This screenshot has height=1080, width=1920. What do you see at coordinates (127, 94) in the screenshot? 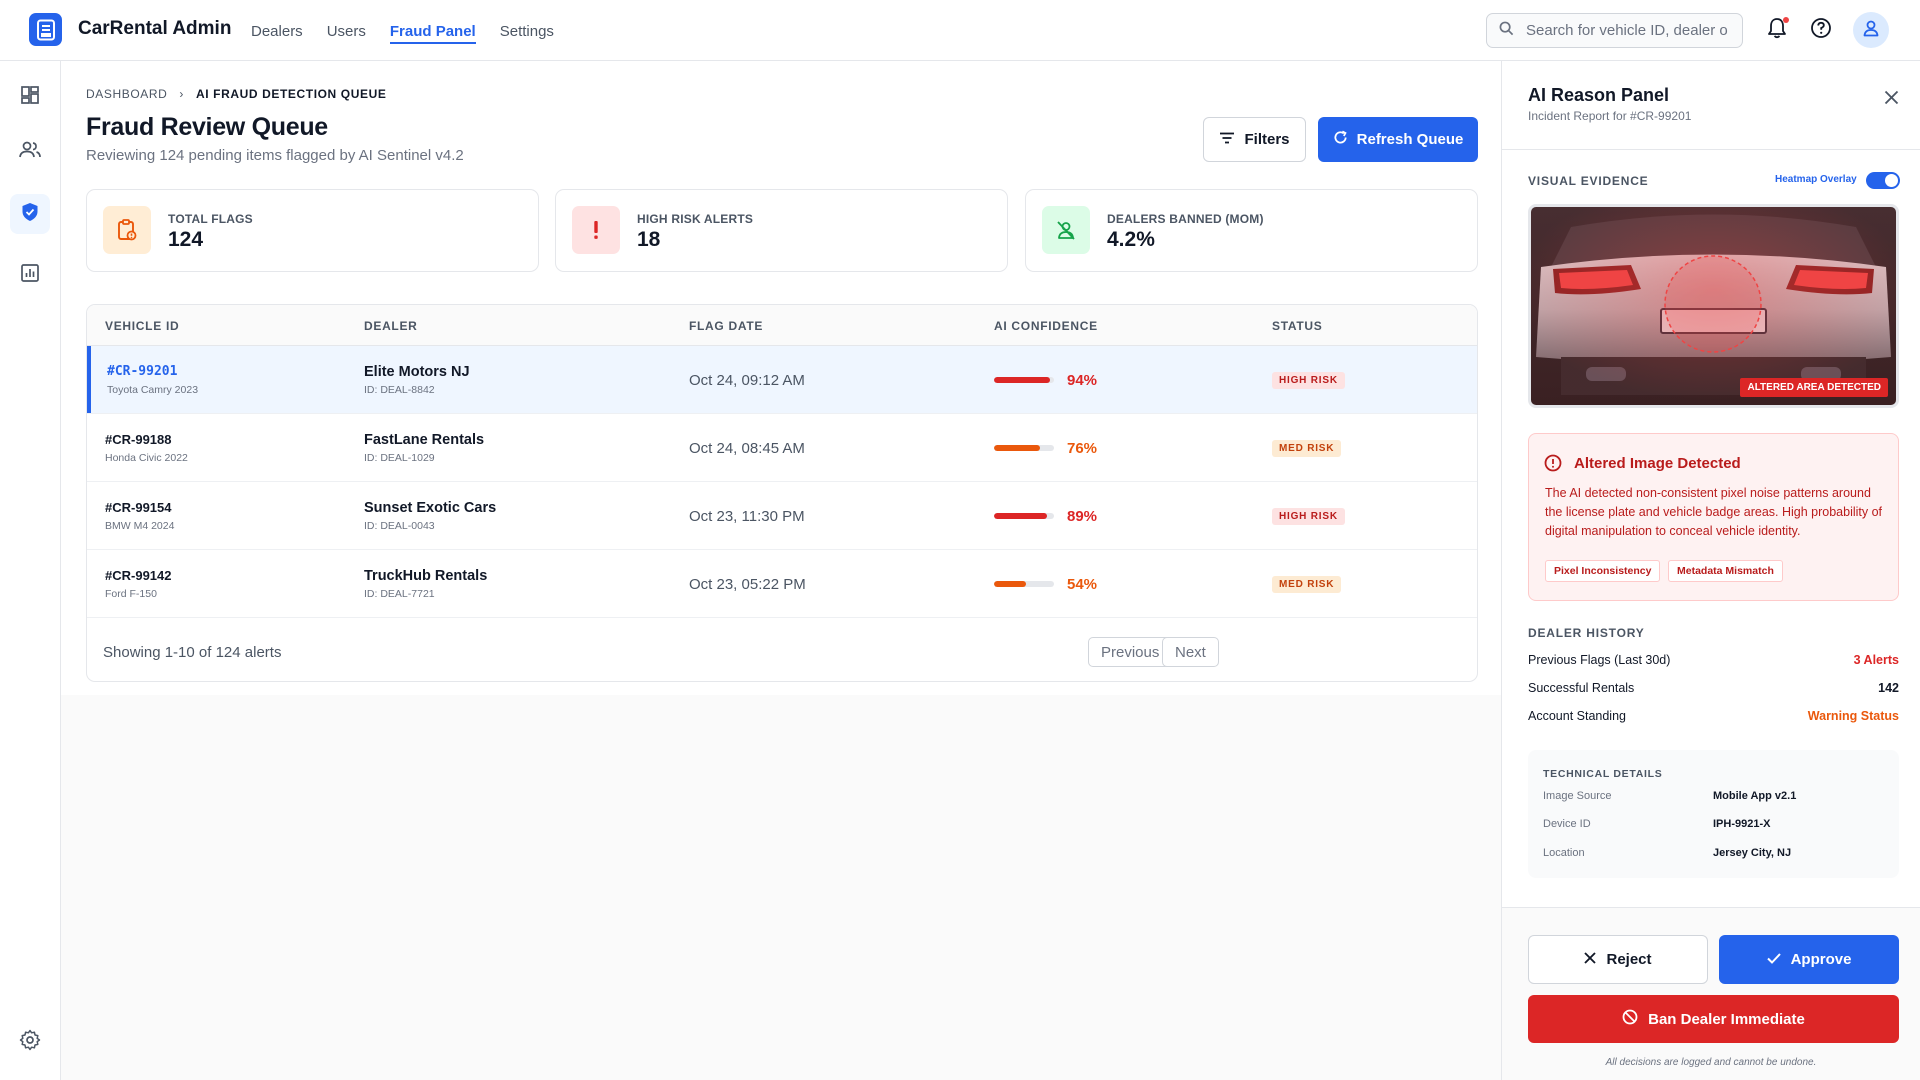
I see `breadcrumb-dashboard: DASHBOARD` at bounding box center [127, 94].